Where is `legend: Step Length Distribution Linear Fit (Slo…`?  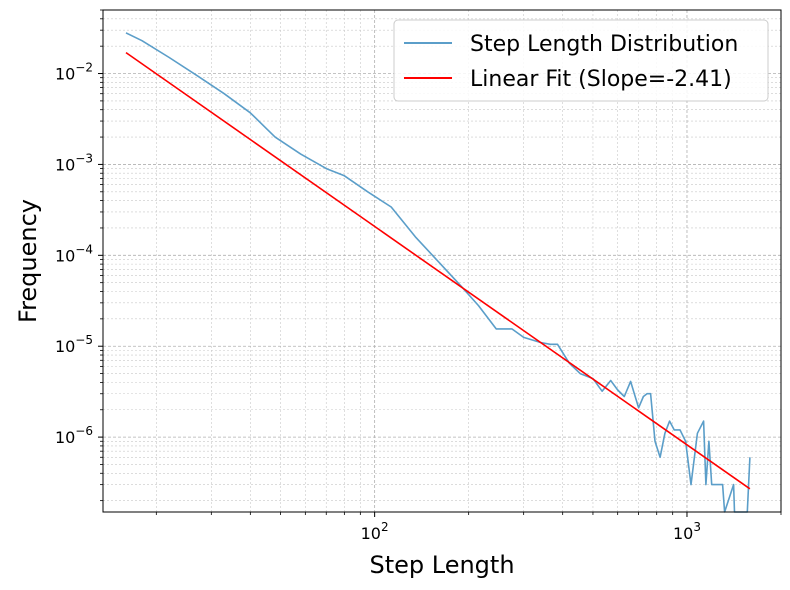 legend: Step Length Distribution Linear Fit (Slo… is located at coordinates (581, 60).